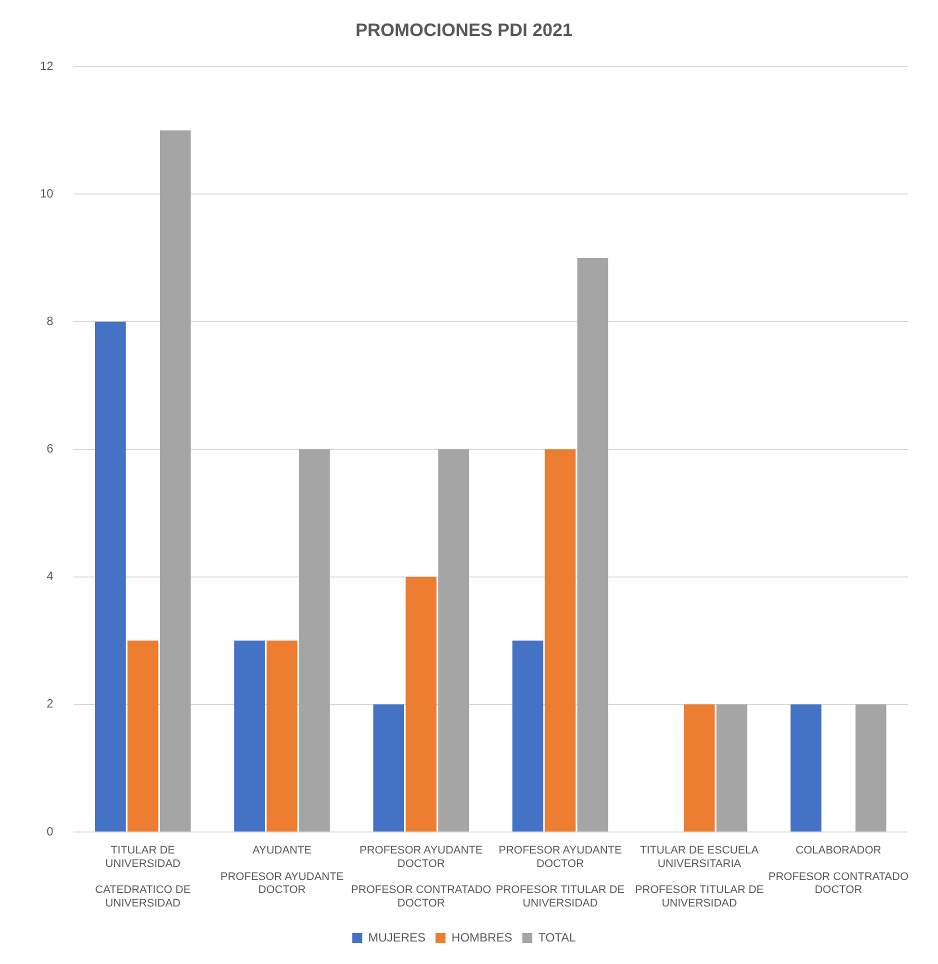 The height and width of the screenshot is (964, 938). What do you see at coordinates (47, 193) in the screenshot?
I see `y-tick-label: 10` at bounding box center [47, 193].